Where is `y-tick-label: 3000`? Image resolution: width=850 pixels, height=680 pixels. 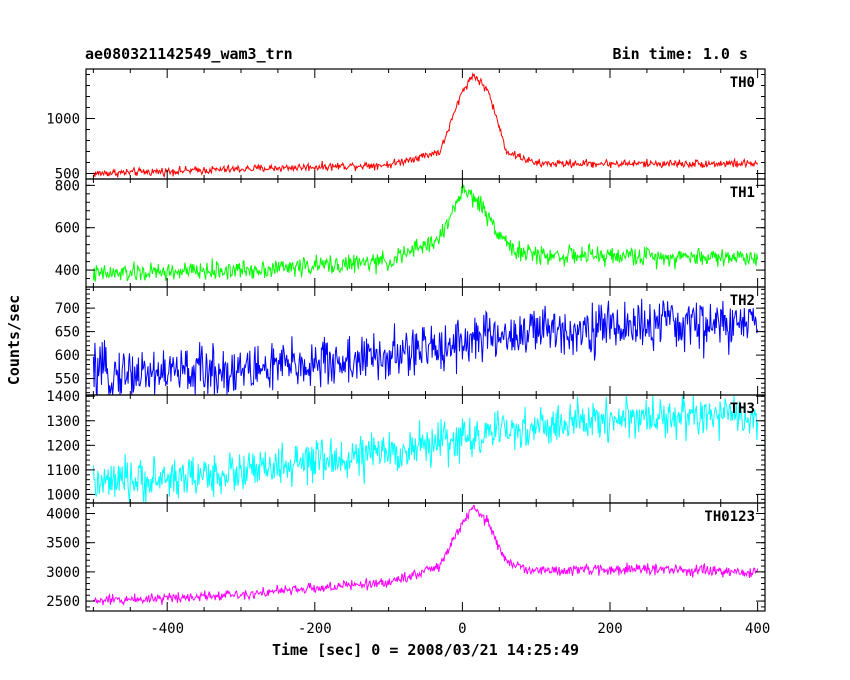 y-tick-label: 3000 is located at coordinates (63, 573).